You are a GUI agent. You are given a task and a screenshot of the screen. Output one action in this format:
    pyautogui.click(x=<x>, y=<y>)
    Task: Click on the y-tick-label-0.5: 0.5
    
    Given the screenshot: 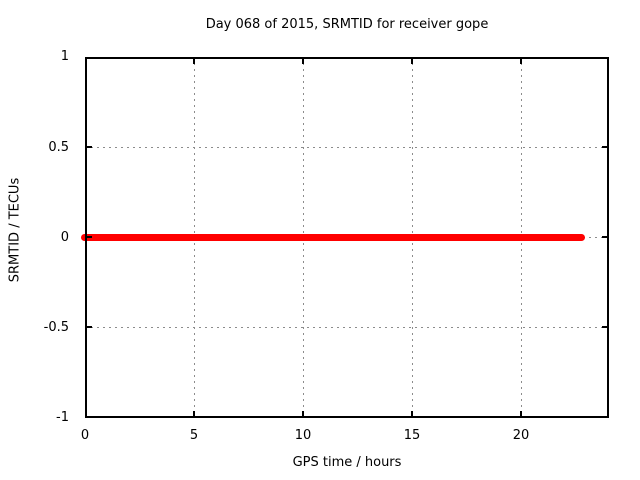 What is the action you would take?
    pyautogui.click(x=58, y=147)
    